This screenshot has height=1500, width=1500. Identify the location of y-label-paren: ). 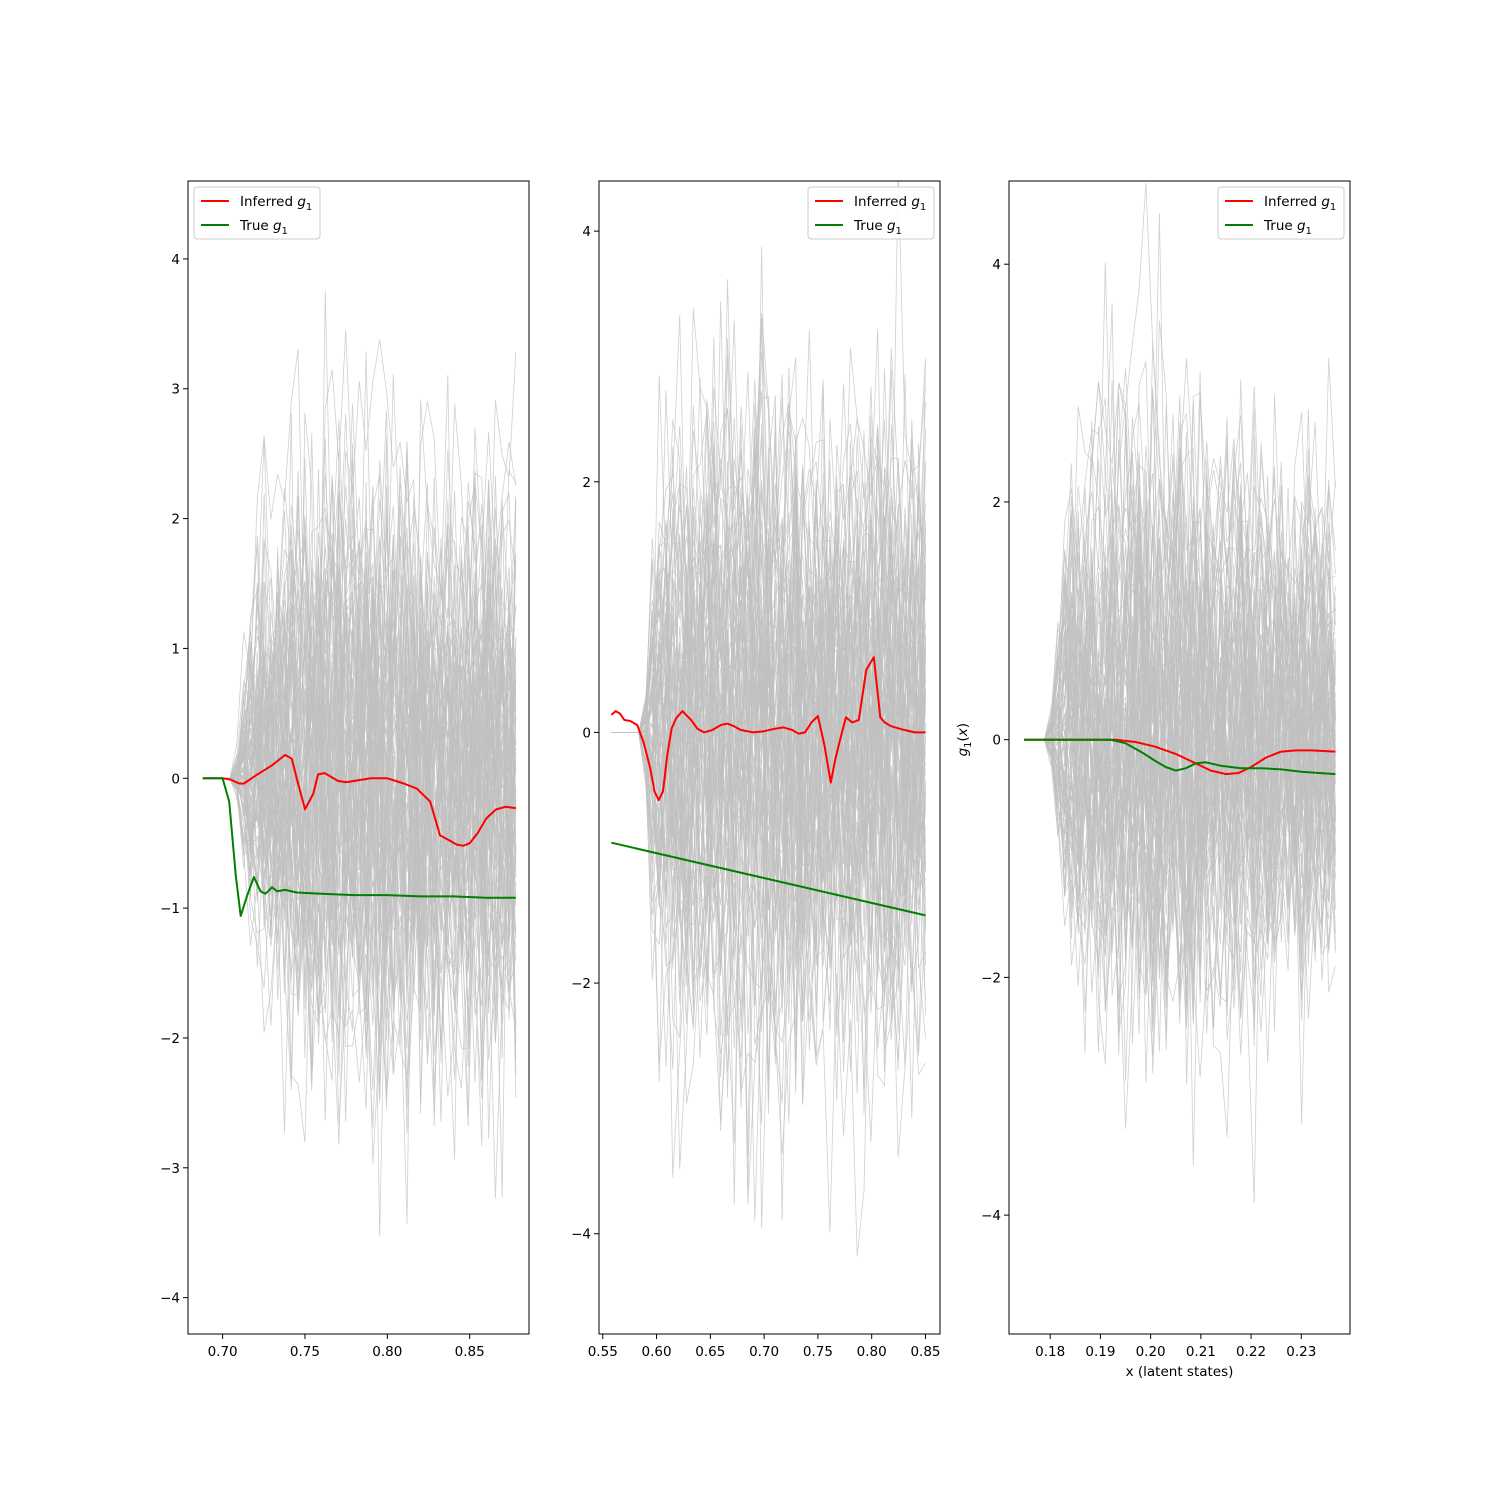
(963, 725).